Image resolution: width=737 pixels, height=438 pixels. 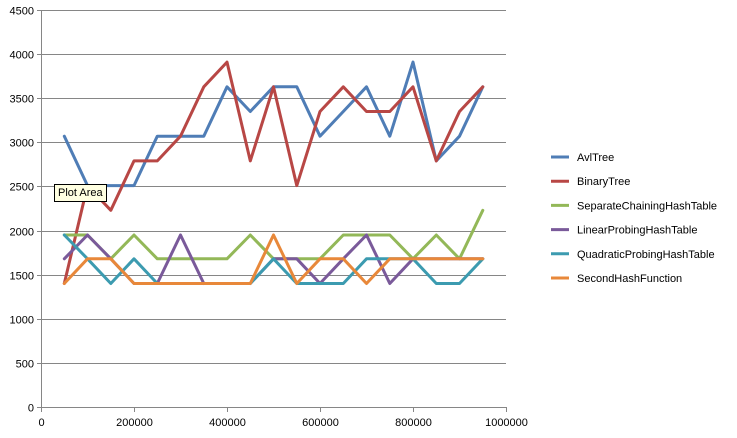 What do you see at coordinates (595, 158) in the screenshot?
I see `legend-label: AvlTree` at bounding box center [595, 158].